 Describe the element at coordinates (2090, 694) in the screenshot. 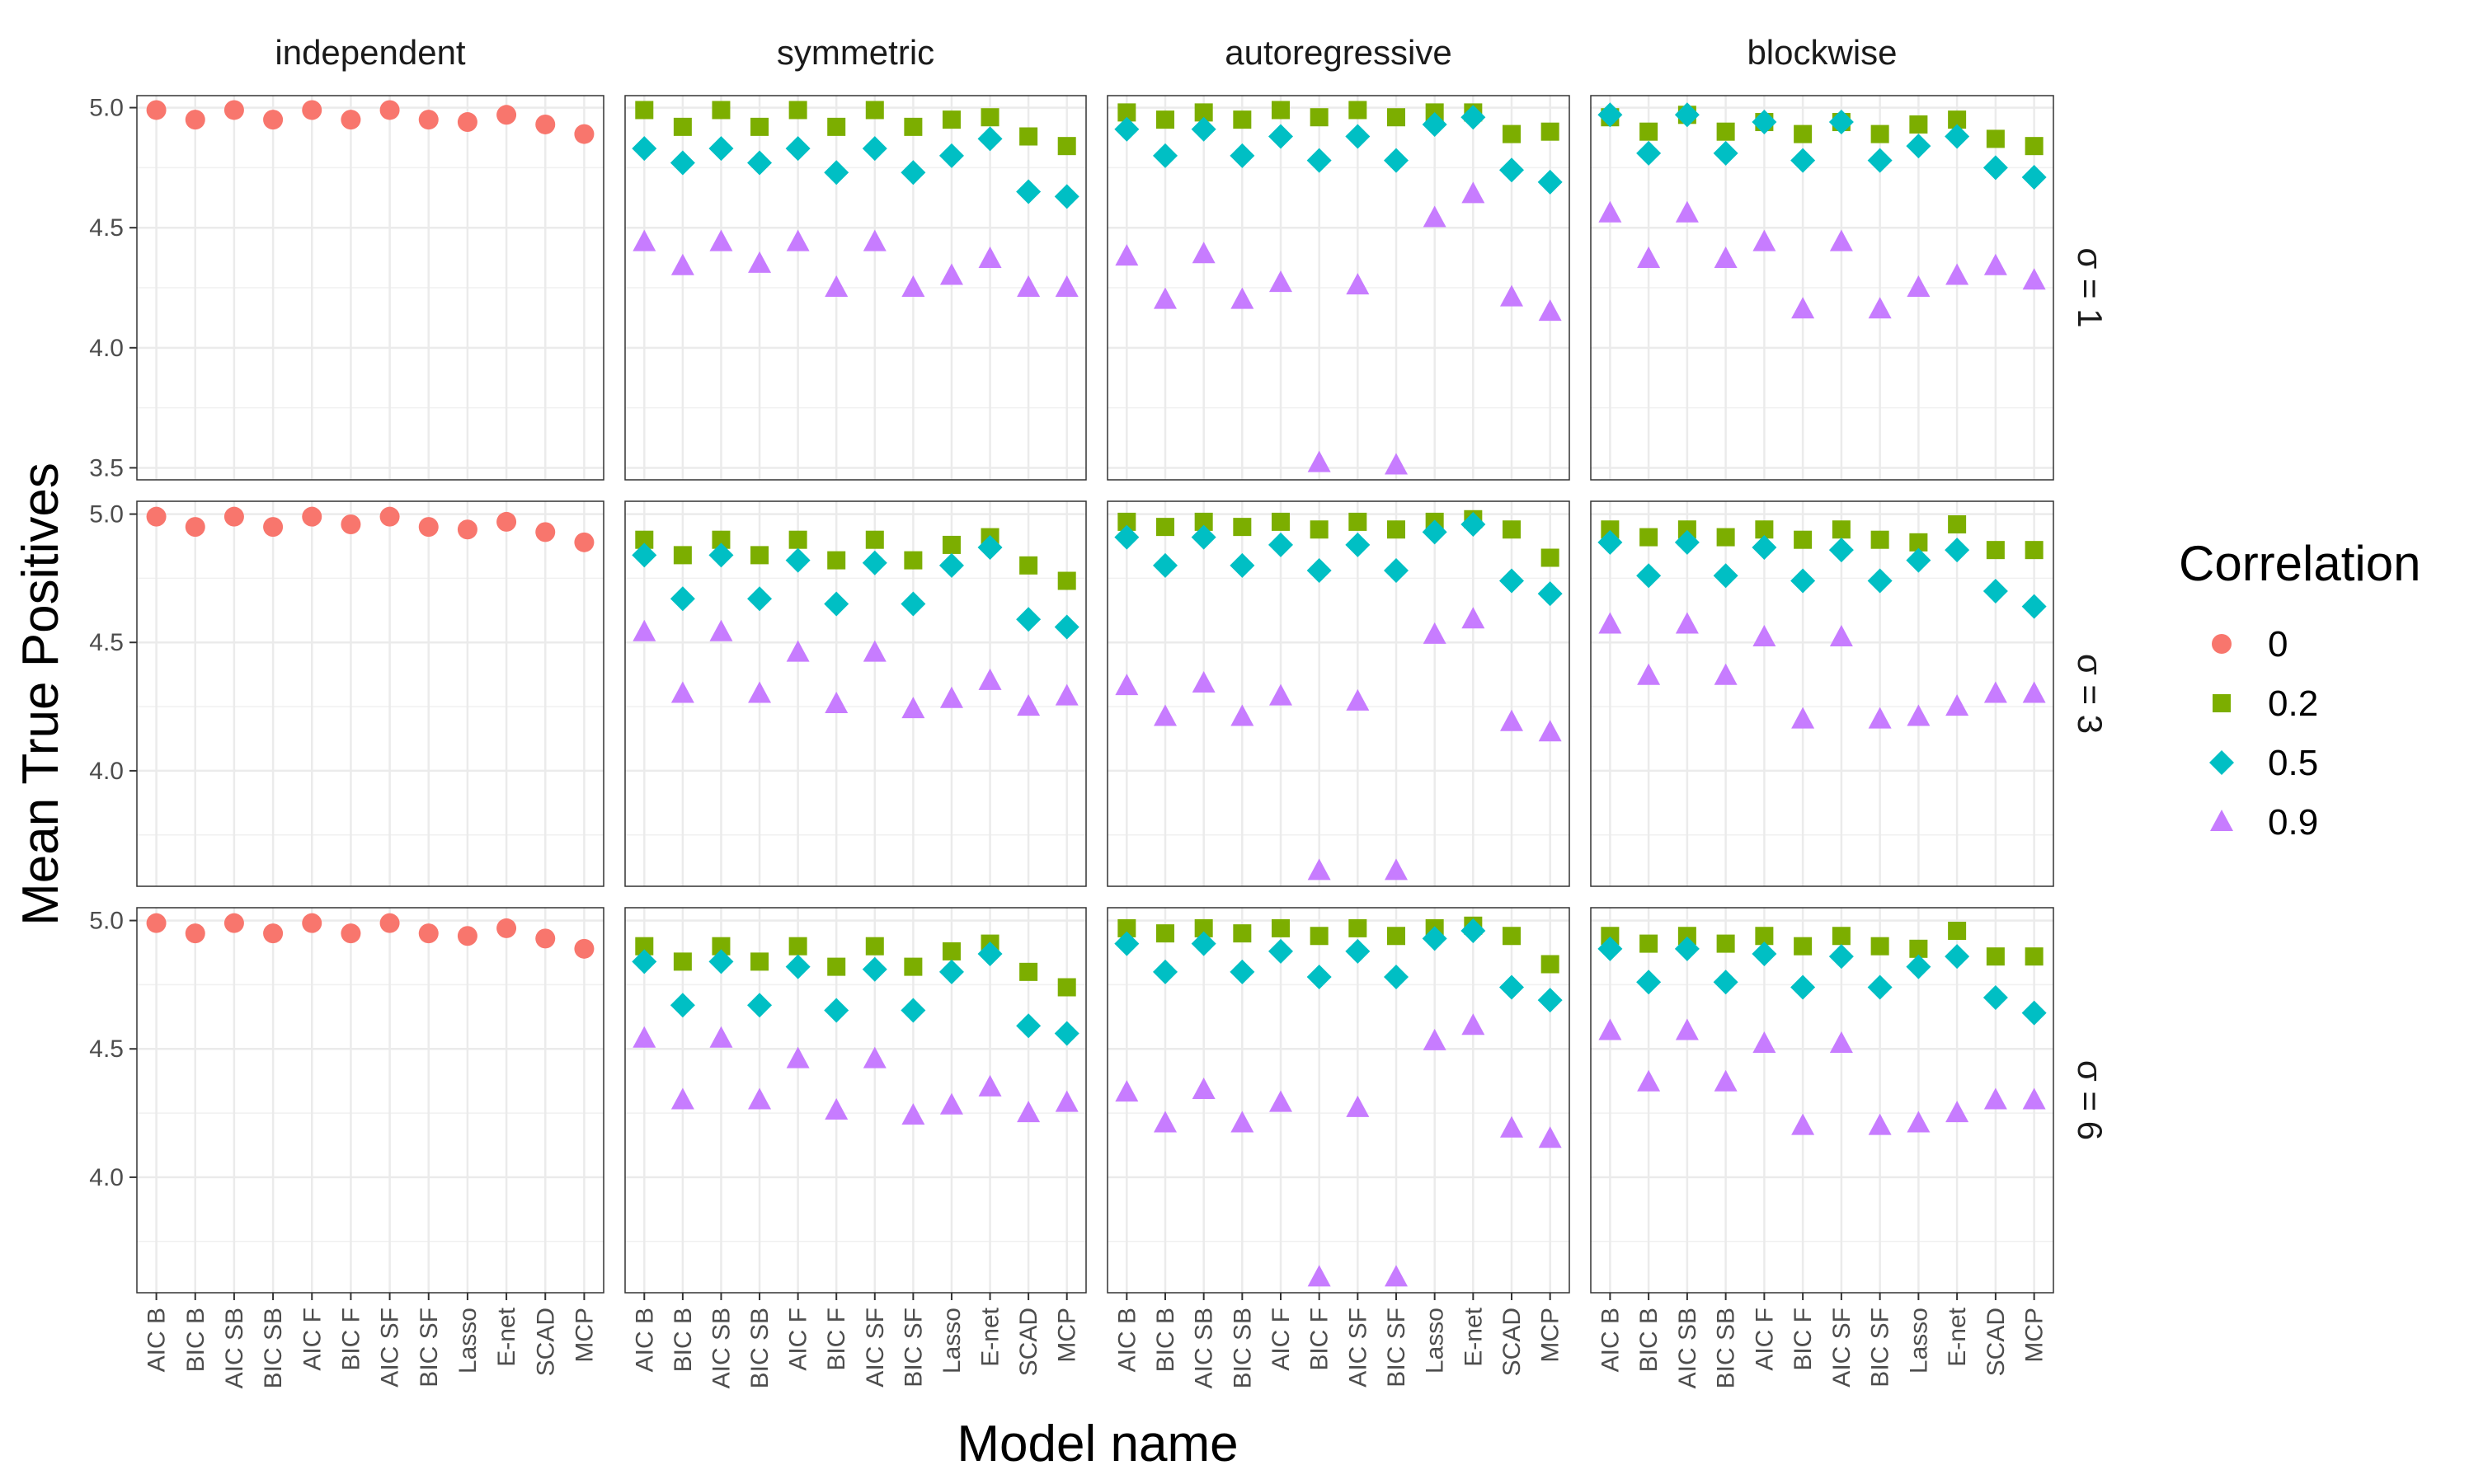

I see `facet-row-label: σ = 3` at that location.